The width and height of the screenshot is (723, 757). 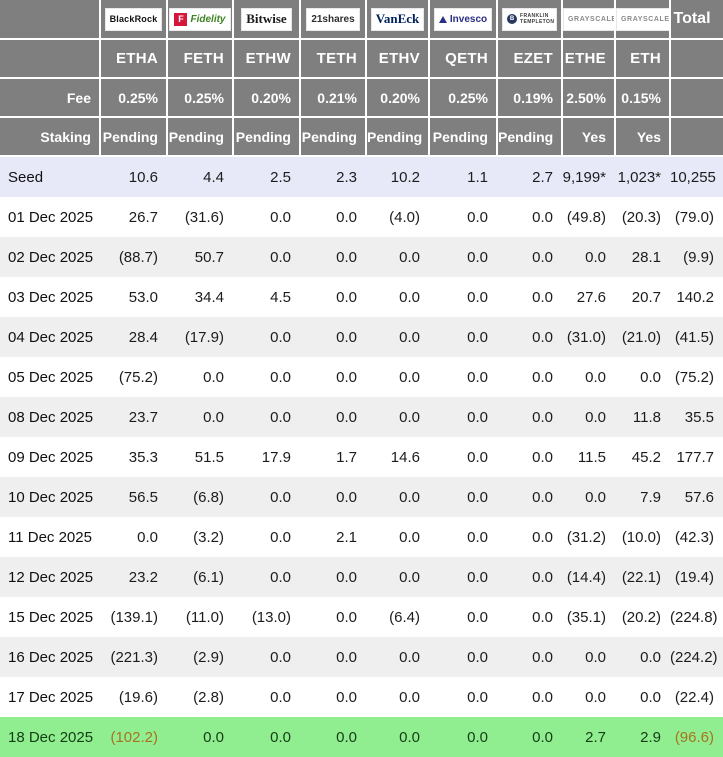 What do you see at coordinates (645, 19) in the screenshot?
I see `provider-logo-text: GRAYSCALE` at bounding box center [645, 19].